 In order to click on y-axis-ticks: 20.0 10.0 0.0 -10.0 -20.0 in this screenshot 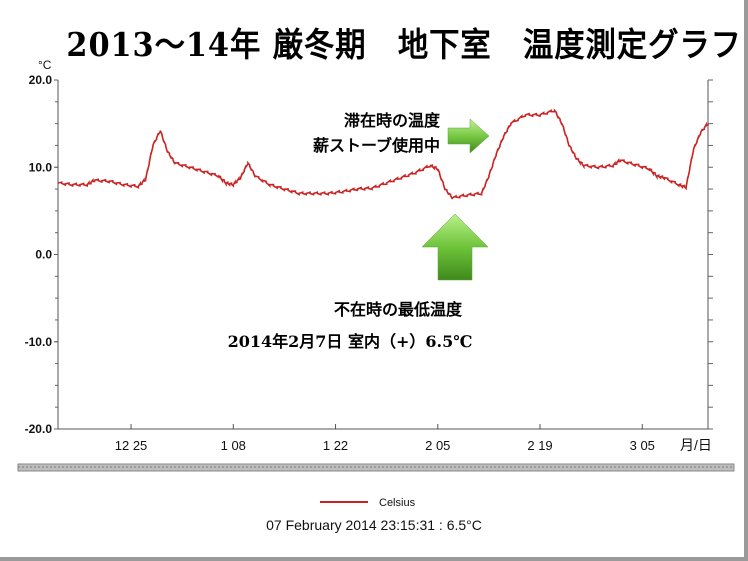, I will do `click(41, 254)`.